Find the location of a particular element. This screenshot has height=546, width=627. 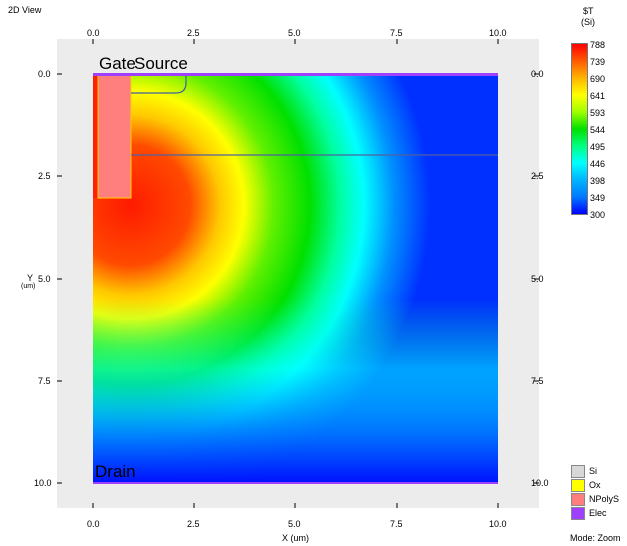

x-tick-bottom-2: 5.0 is located at coordinates (294, 524).